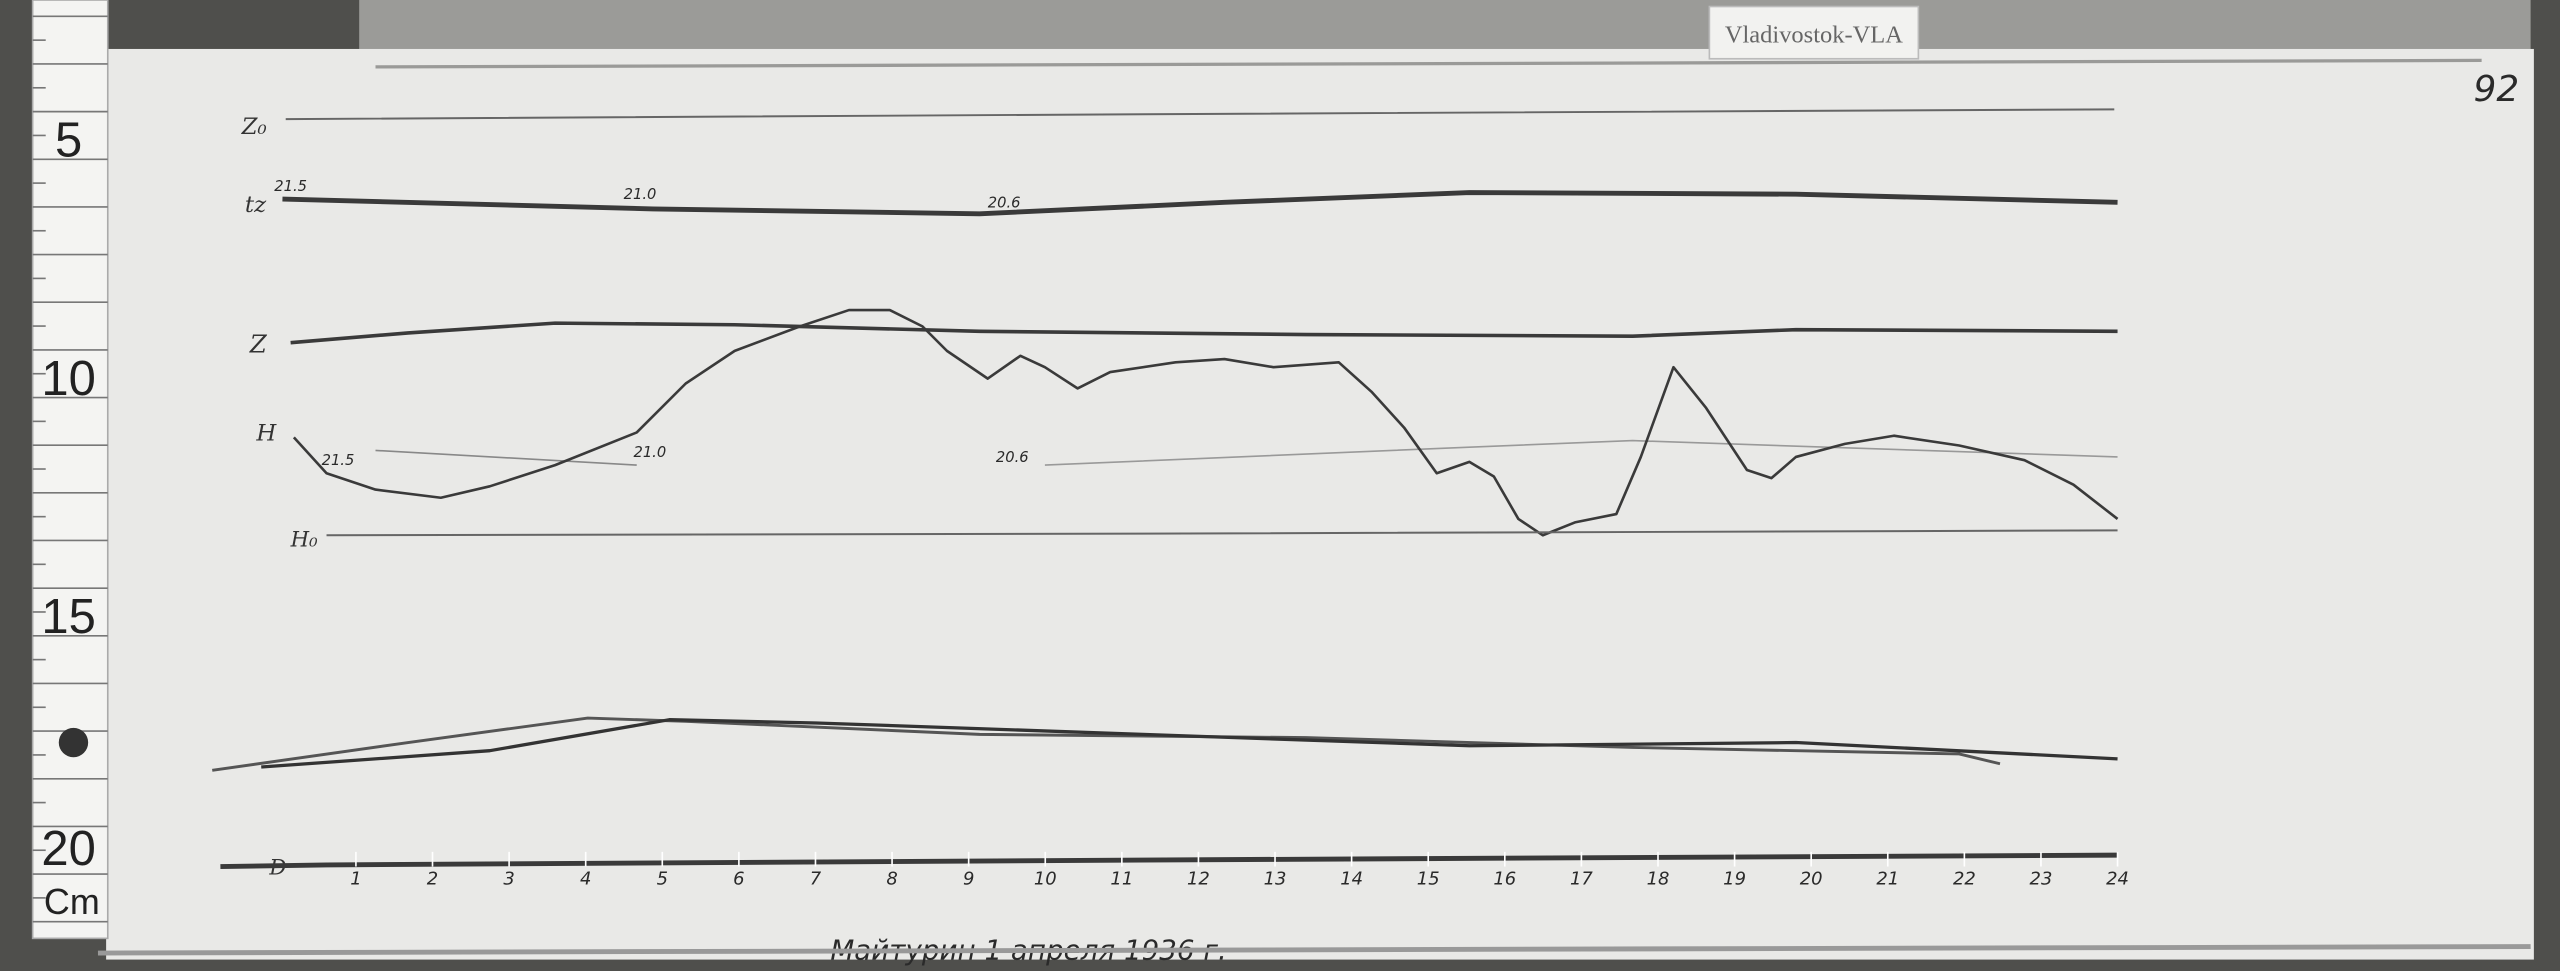  I want to click on hour-label: 2, so click(432, 879).